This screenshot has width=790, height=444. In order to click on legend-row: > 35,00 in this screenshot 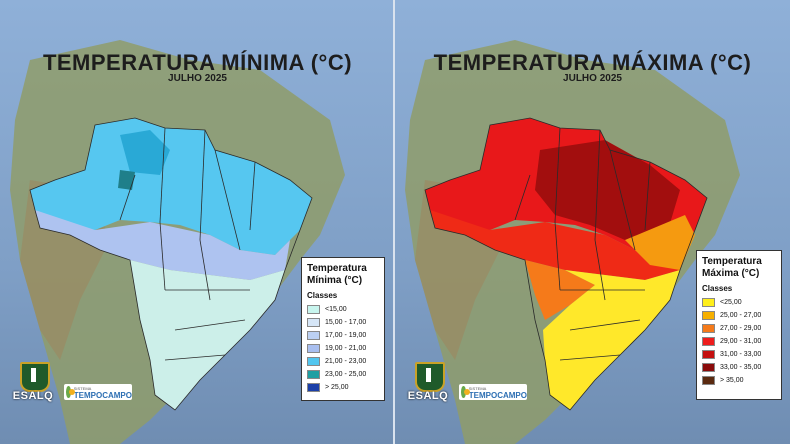, I will do `click(739, 380)`.